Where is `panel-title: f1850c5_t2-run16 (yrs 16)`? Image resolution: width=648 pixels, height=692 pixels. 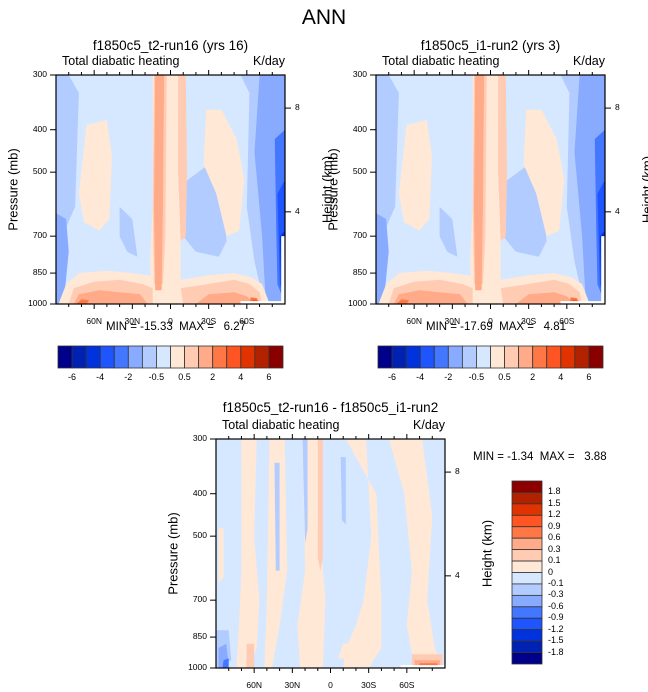 panel-title: f1850c5_t2-run16 (yrs 16) is located at coordinates (170, 45).